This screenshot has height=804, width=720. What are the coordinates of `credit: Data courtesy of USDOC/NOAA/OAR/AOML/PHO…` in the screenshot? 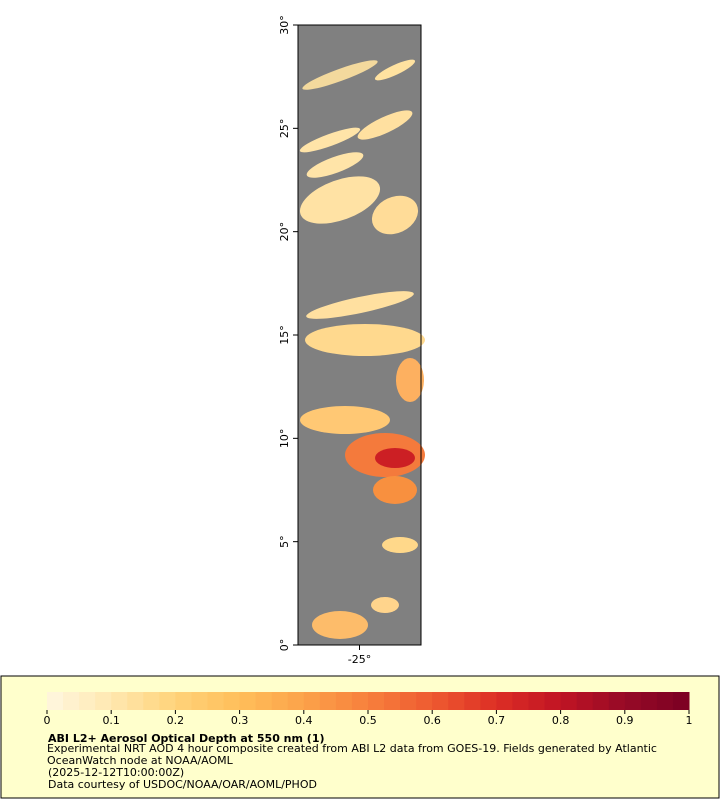 It's located at (182, 784).